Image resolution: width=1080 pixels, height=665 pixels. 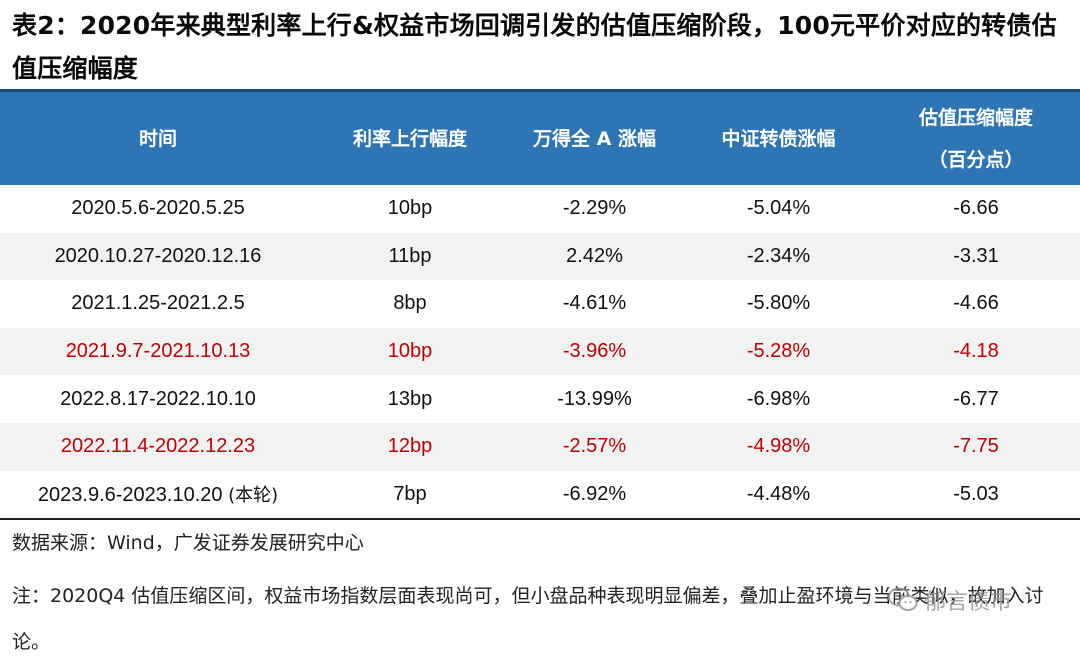 I want to click on header-wind-all-a: 万得全 A 涨幅, so click(x=594, y=138).